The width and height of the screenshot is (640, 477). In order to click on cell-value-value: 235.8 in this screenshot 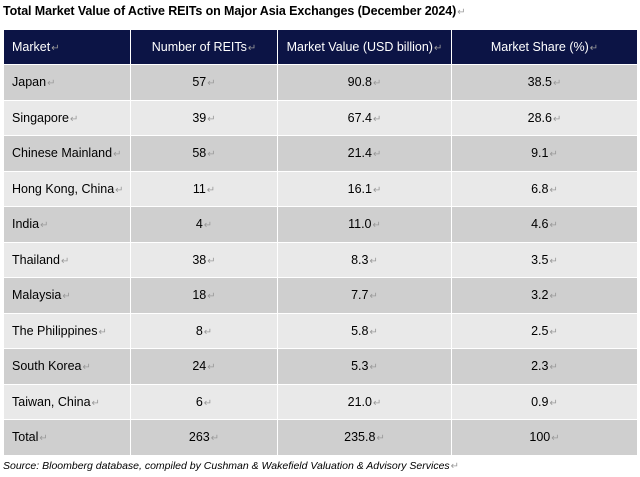, I will do `click(360, 437)`.